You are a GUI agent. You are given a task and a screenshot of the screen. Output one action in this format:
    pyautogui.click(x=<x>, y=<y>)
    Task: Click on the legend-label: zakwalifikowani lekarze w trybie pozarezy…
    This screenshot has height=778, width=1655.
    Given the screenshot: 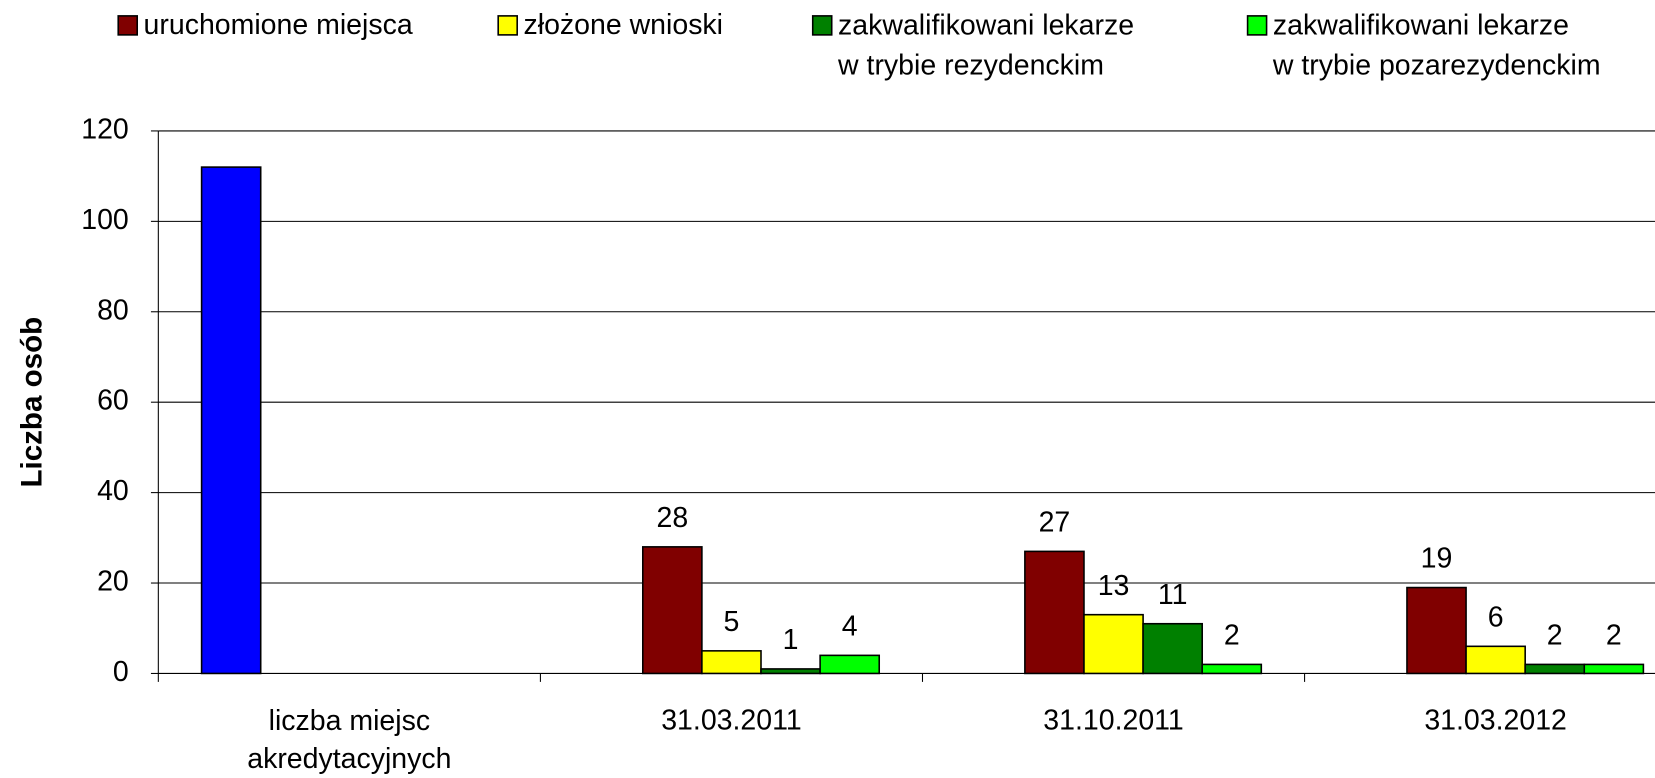 What is the action you would take?
    pyautogui.click(x=1436, y=45)
    